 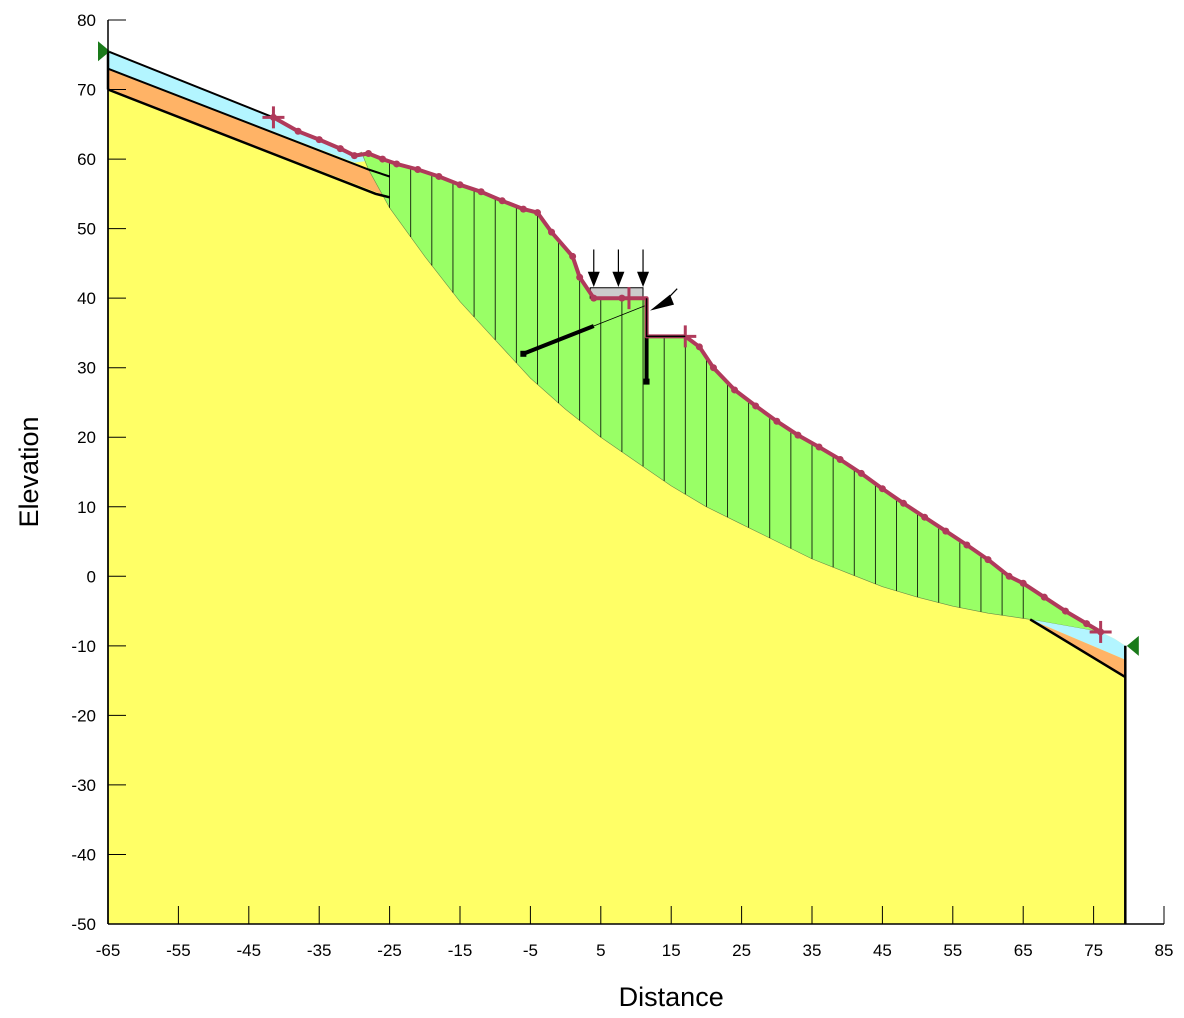 I want to click on y-tick-label: 60, so click(x=86, y=159).